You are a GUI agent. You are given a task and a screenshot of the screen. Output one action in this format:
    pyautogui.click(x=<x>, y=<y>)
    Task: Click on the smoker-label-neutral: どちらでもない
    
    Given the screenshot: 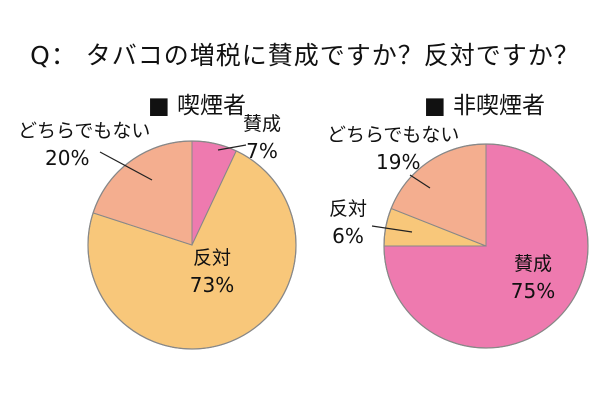 What is the action you would take?
    pyautogui.click(x=84, y=131)
    